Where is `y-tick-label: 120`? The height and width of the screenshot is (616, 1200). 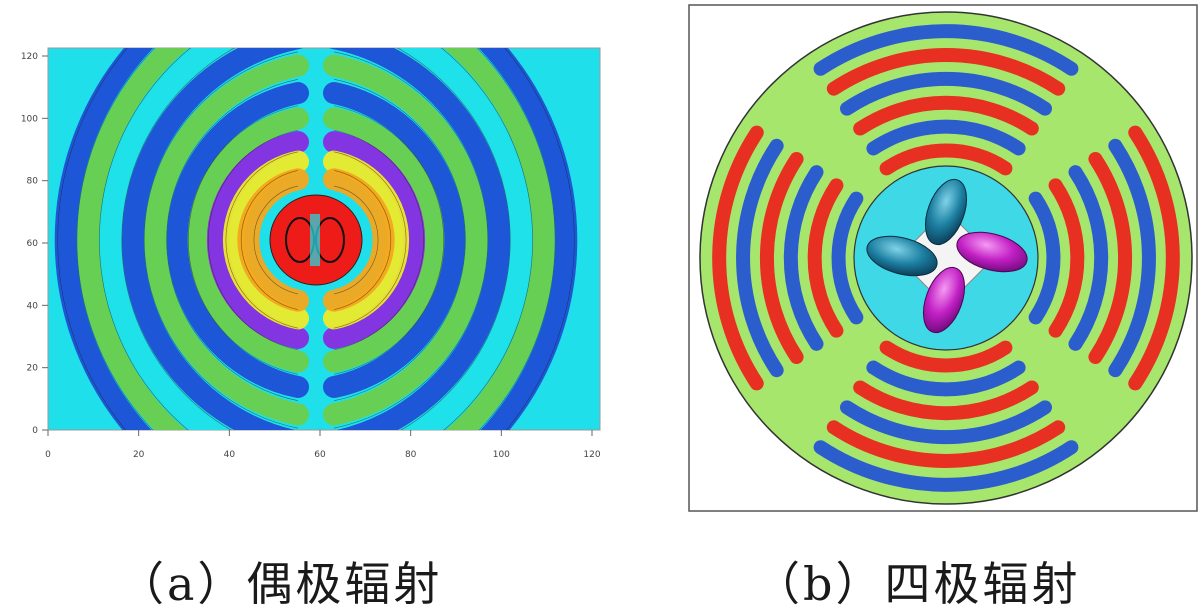
y-tick-label: 120 is located at coordinates (29, 57).